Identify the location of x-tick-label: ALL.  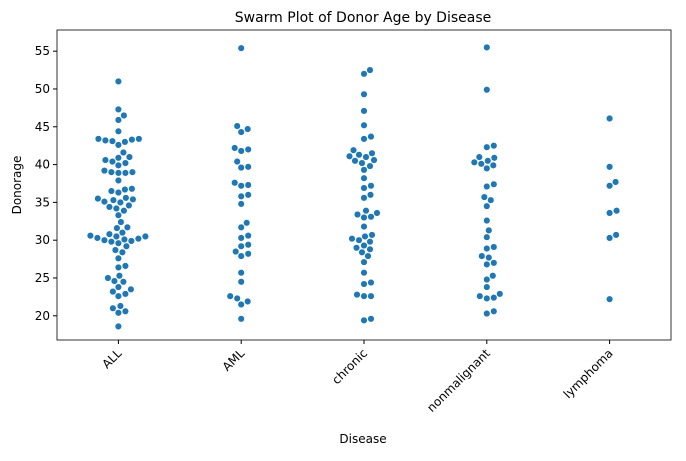
(111, 358).